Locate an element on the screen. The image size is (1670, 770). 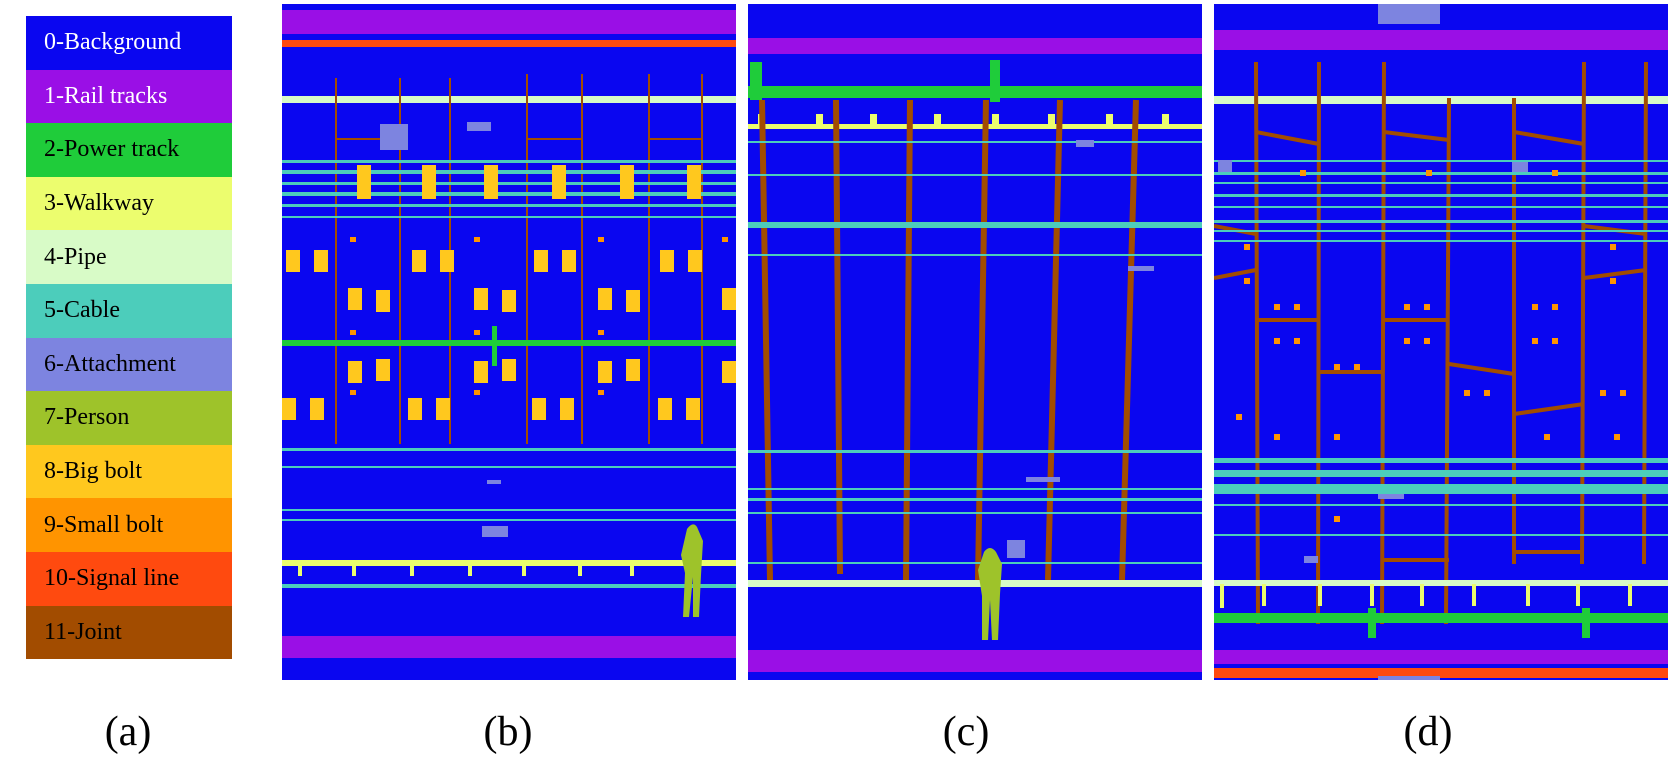
legend-item-power-track: 2-Power track is located at coordinates (129, 150).